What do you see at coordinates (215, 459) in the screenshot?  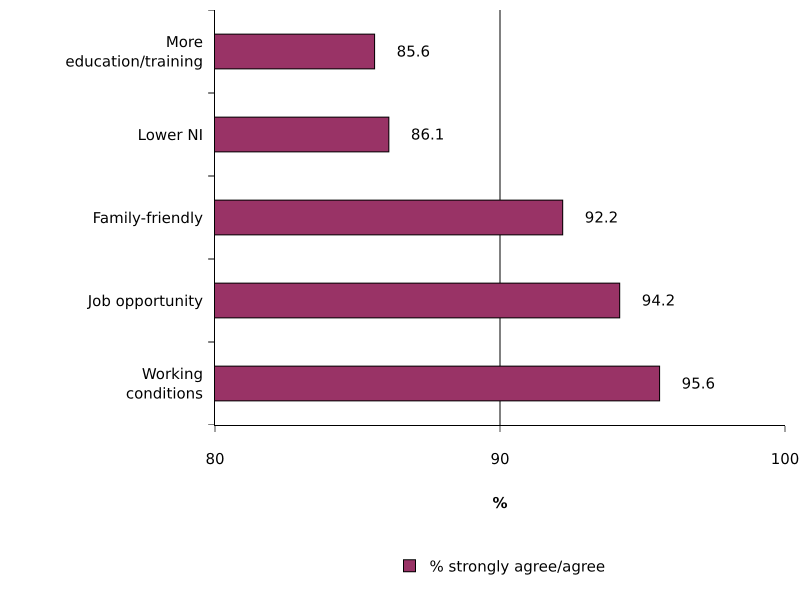 I see `x-tick-label: 80` at bounding box center [215, 459].